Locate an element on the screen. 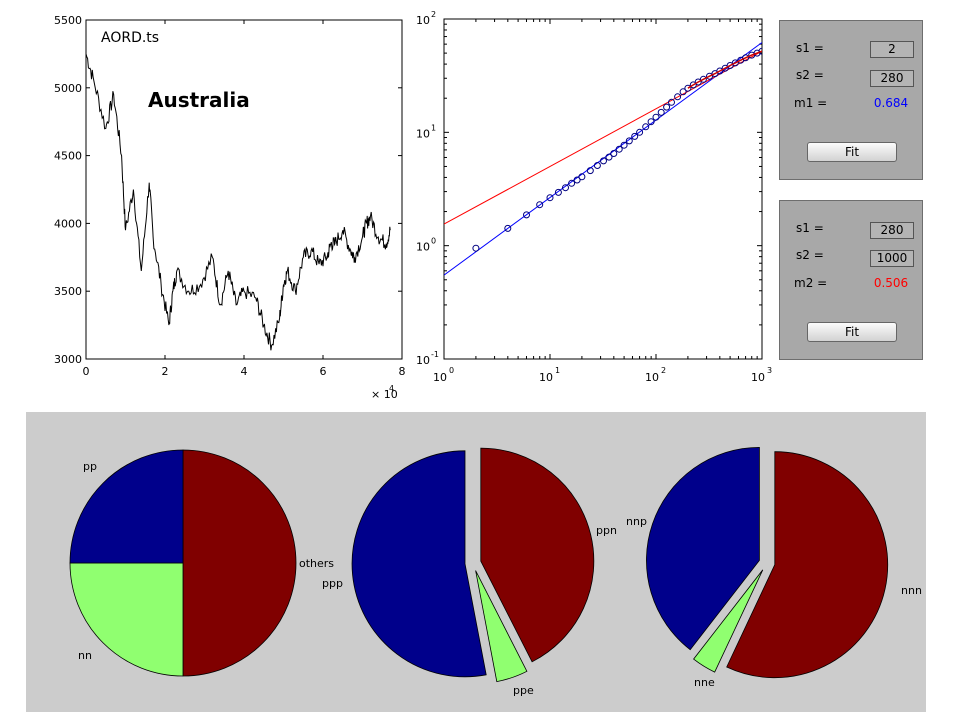  m1-label: m1 = is located at coordinates (811, 103).